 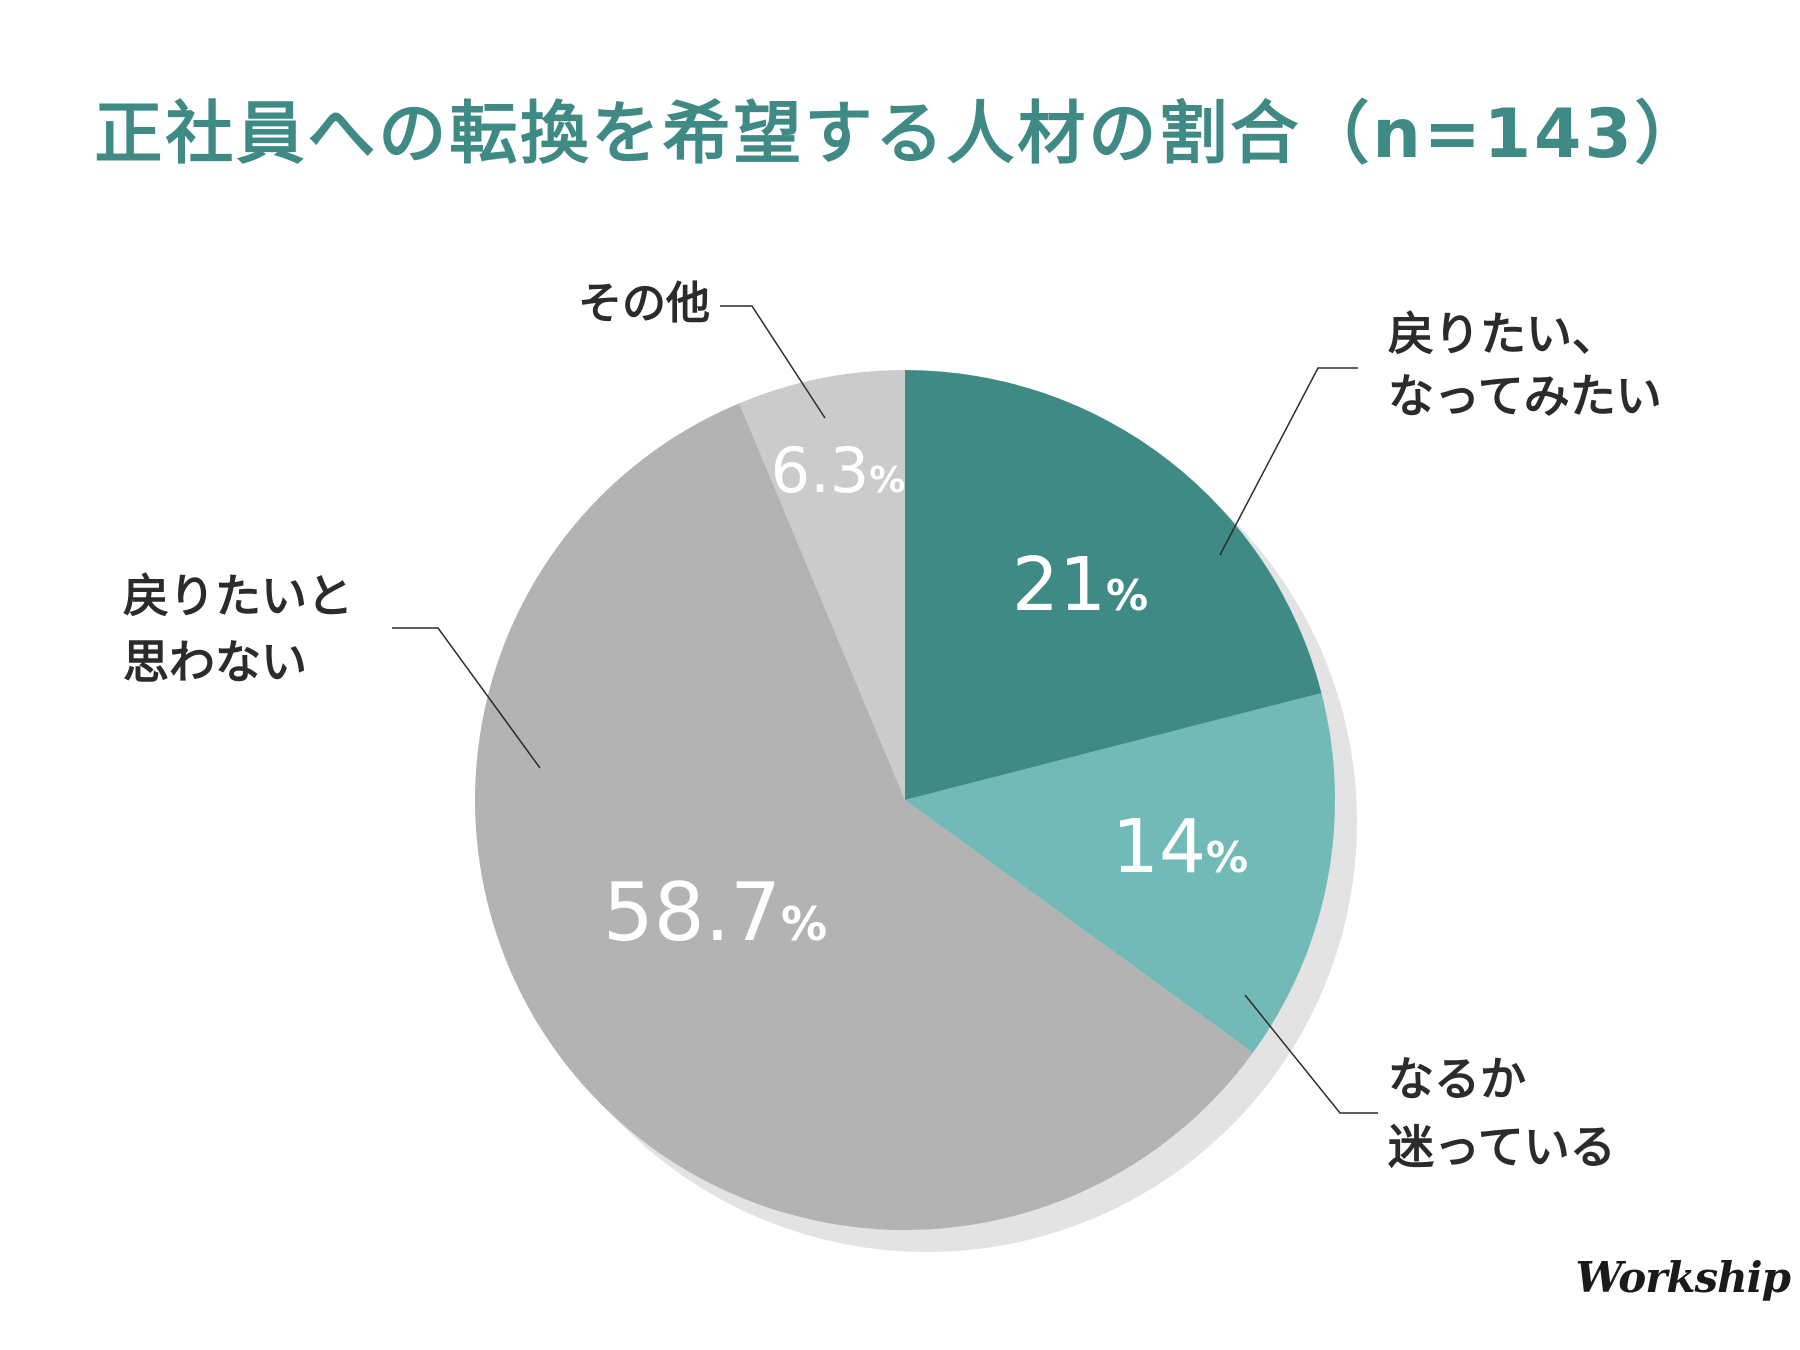 I want to click on workship-logo: Workship, so click(x=1683, y=1277).